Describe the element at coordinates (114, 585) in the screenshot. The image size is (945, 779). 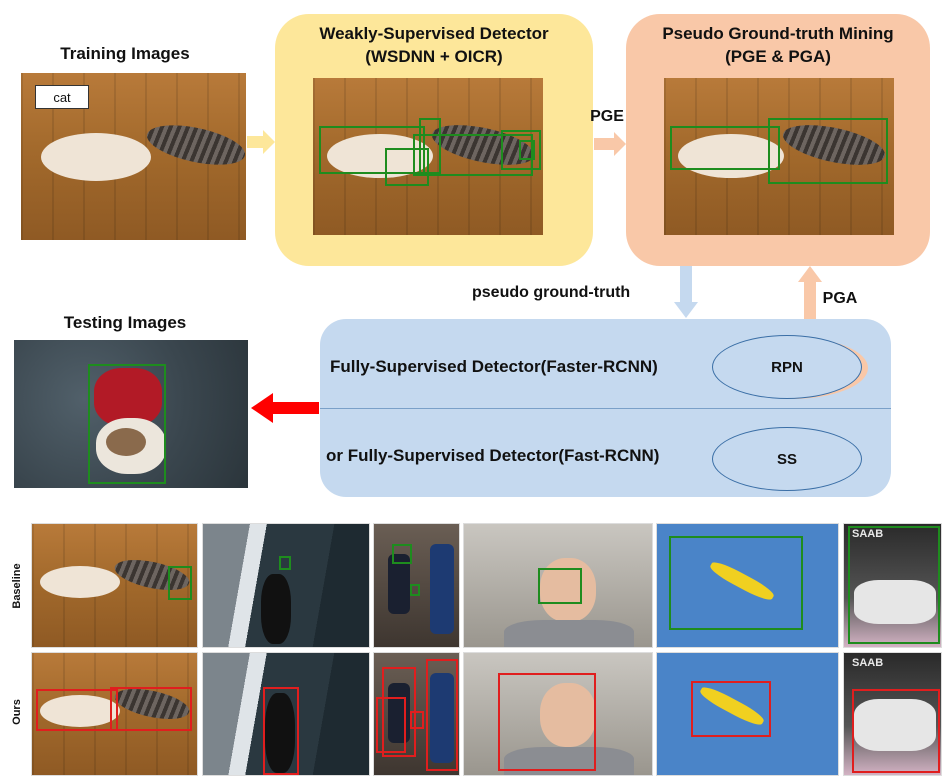
I see `baseline-cat-image` at that location.